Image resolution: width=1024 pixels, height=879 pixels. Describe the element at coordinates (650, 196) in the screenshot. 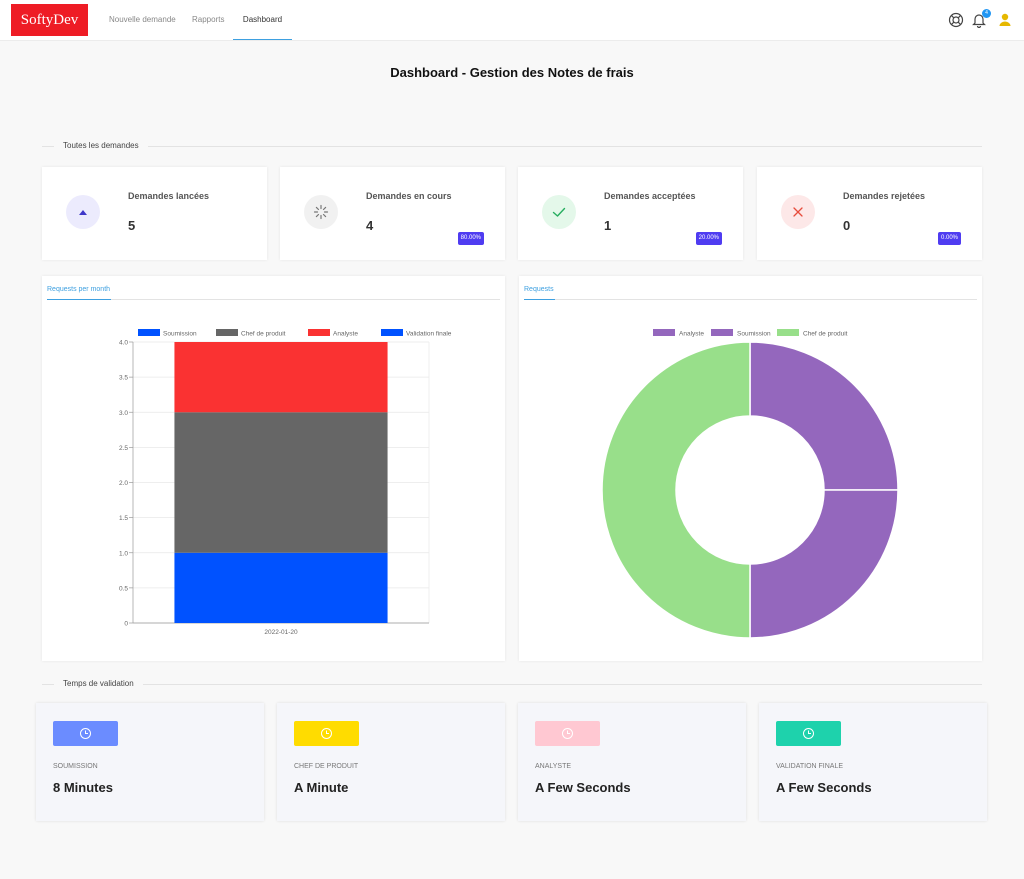

I see `stat-label: Demandes acceptées` at that location.